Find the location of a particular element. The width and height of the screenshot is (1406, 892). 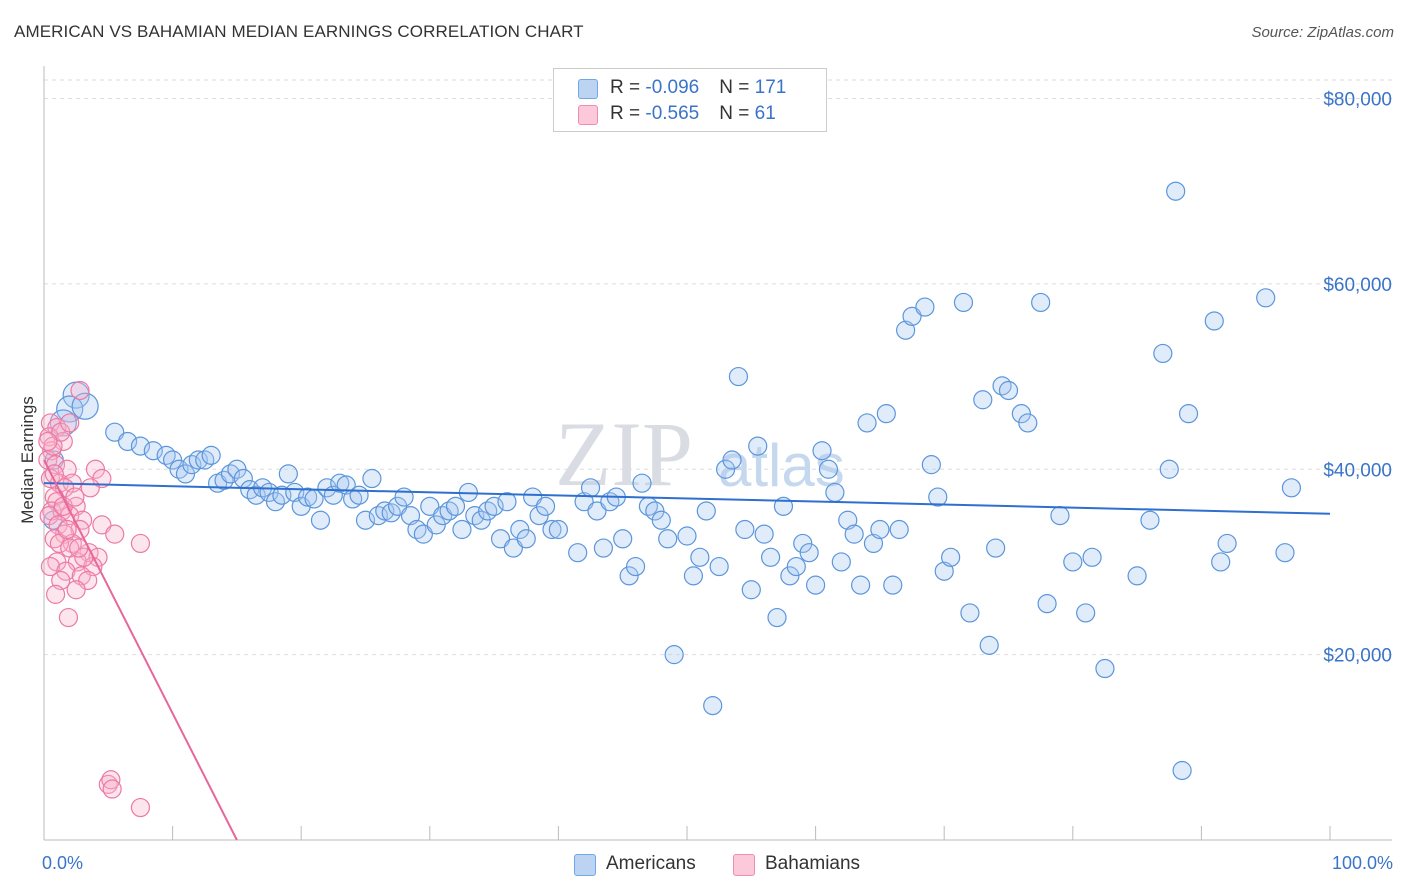

americans-trend-line is located at coordinates (687, 498).